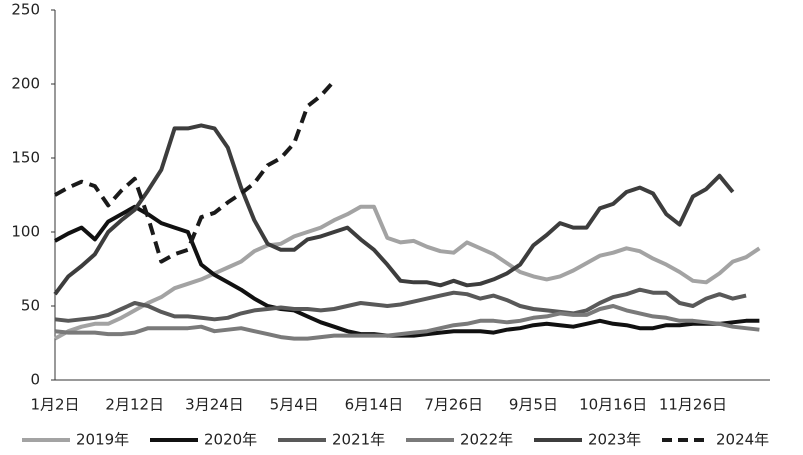 This screenshot has width=803, height=455. Describe the element at coordinates (214, 405) in the screenshot. I see `x-tick-label: 3月24日` at that location.